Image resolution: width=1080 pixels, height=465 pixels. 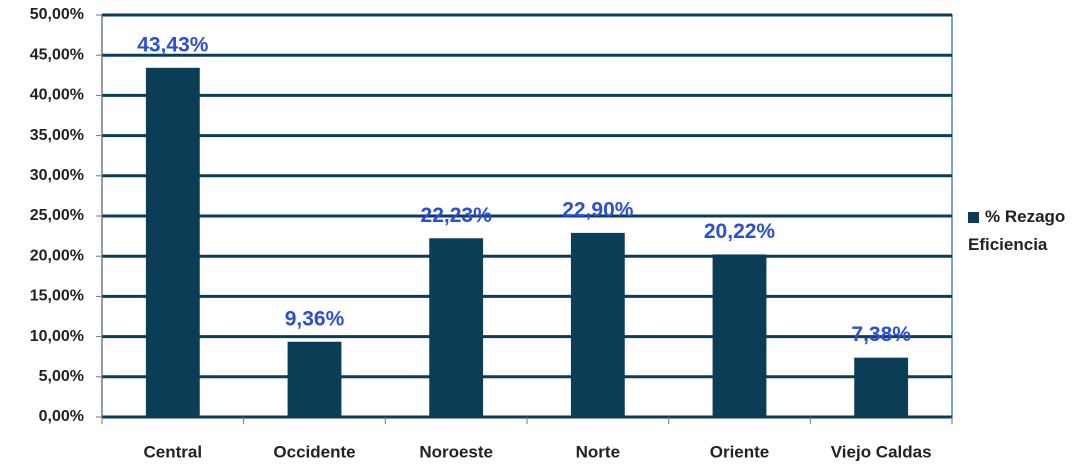 I want to click on x-tick-label: Central, so click(x=173, y=451).